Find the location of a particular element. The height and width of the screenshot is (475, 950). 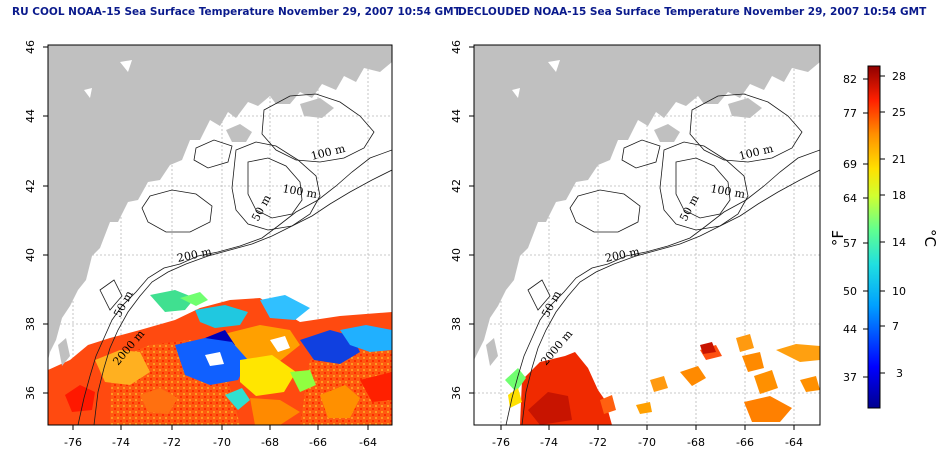

left-contour-label: 200 m is located at coordinates (194, 255).